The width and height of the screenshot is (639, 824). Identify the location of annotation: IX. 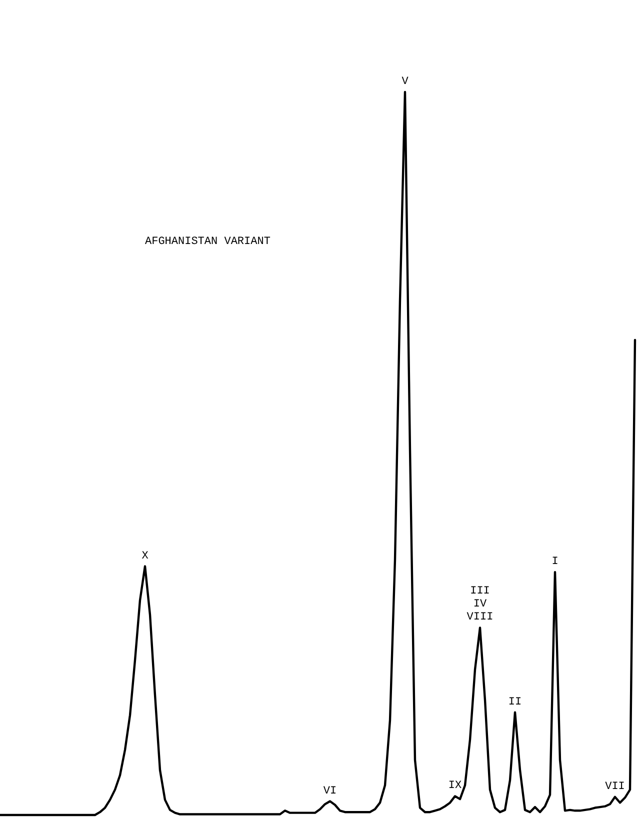
(455, 786).